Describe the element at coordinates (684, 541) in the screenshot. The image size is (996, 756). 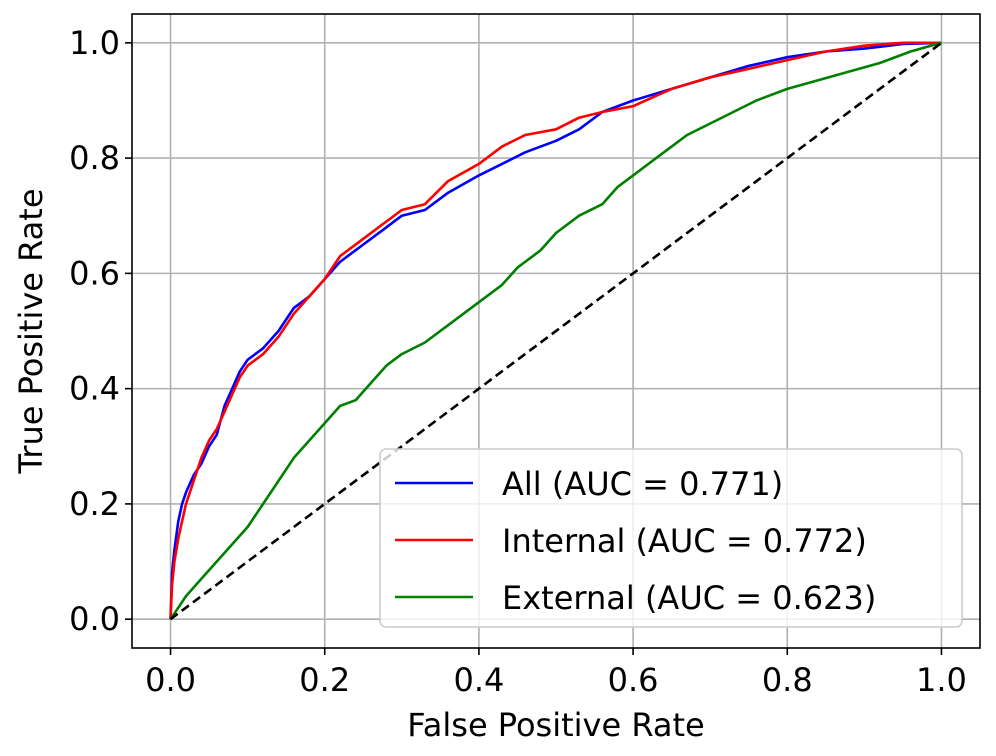
I see `legend-label-internal: Internal (AUC = 0.772)` at that location.